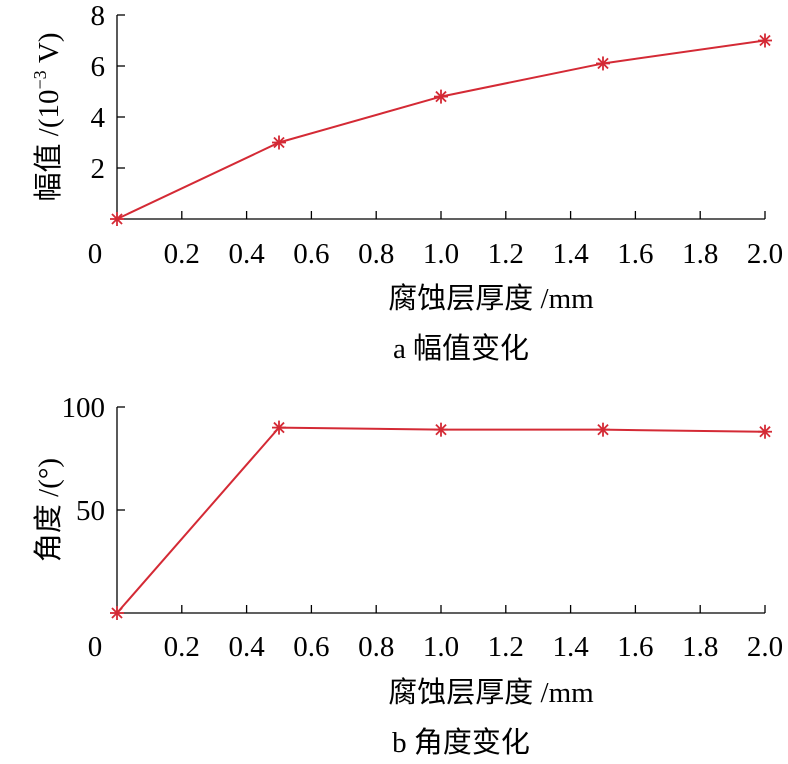 The height and width of the screenshot is (764, 788). What do you see at coordinates (49, 52) in the screenshot?
I see `y-axis-label-suffix: V)` at bounding box center [49, 52].